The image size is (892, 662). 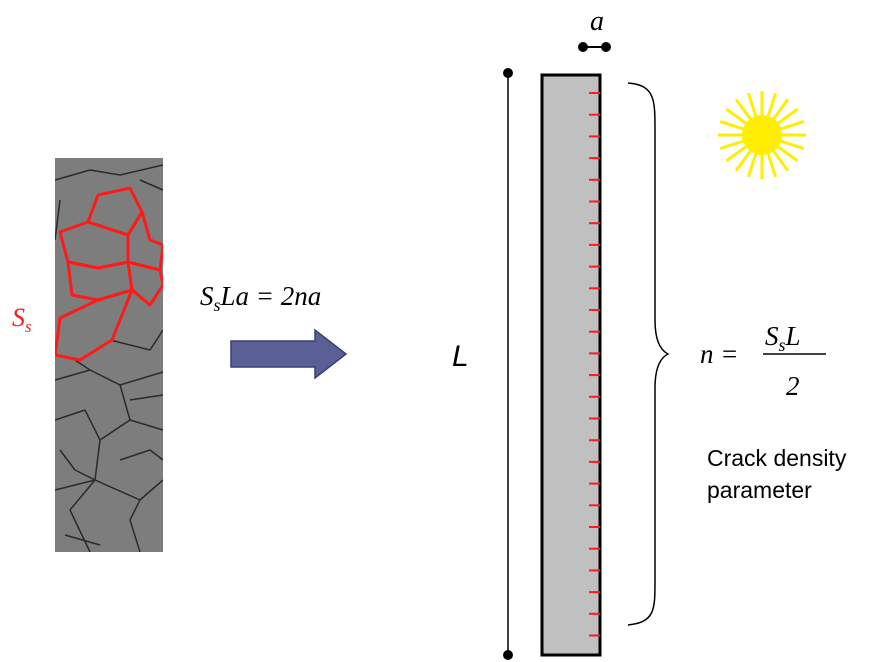 I want to click on brace, so click(x=648, y=354).